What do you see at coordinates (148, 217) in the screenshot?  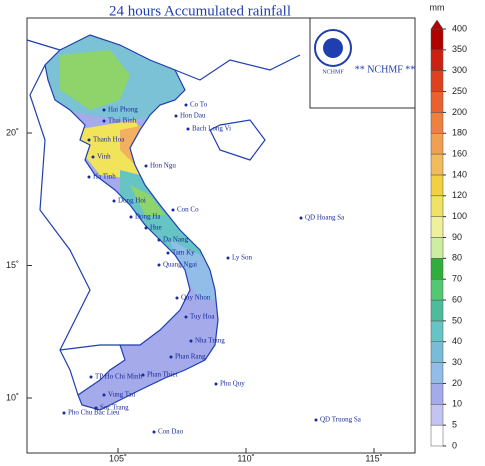 I see `place-label: Dong Ha` at bounding box center [148, 217].